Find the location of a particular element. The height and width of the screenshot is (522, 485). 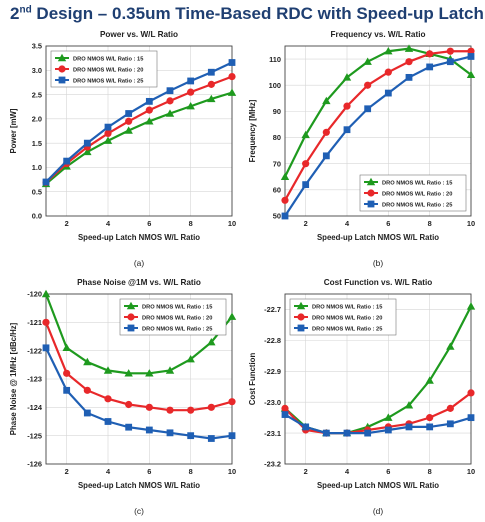

y-tick-label: 90 is located at coordinates (277, 111).